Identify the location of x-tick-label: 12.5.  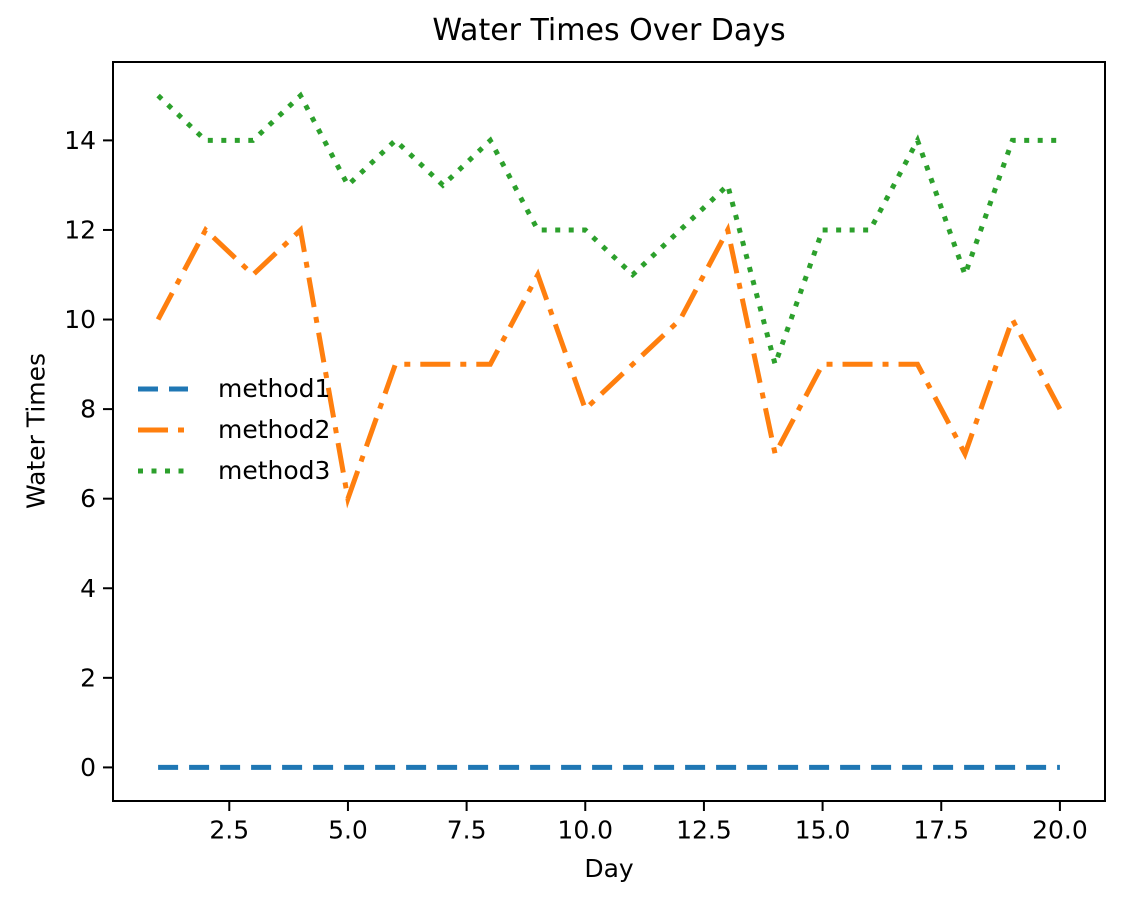
(704, 829).